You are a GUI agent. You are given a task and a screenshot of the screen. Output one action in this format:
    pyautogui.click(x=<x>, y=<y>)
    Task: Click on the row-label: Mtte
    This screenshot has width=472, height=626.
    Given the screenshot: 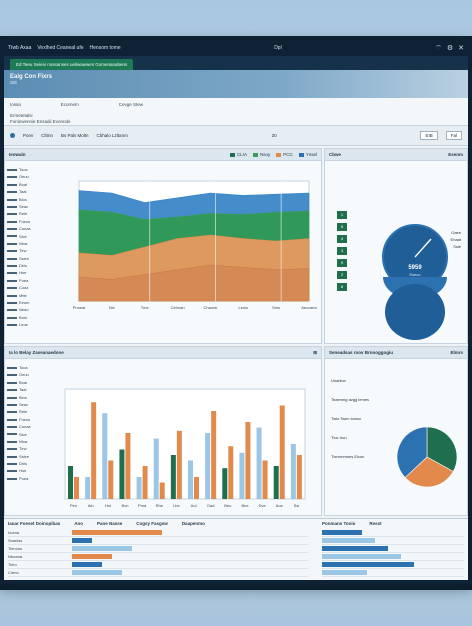 What is the action you would take?
    pyautogui.click(x=26, y=296)
    